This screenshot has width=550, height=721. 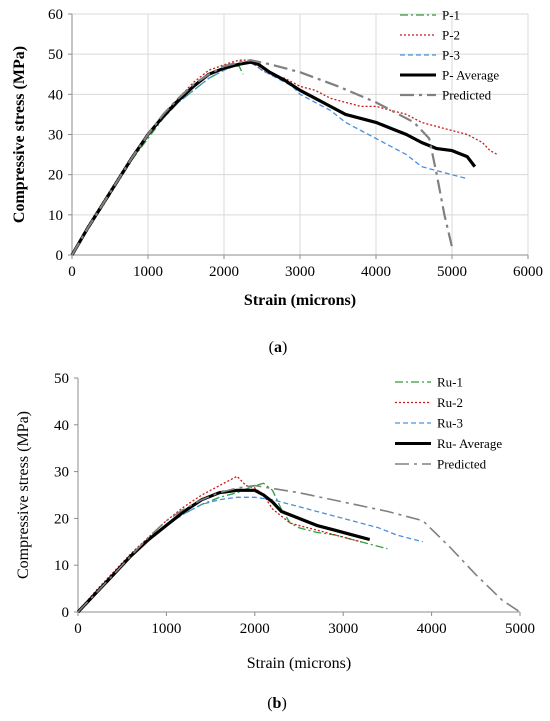 I want to click on x-tick-label: 6000, so click(x=528, y=272).